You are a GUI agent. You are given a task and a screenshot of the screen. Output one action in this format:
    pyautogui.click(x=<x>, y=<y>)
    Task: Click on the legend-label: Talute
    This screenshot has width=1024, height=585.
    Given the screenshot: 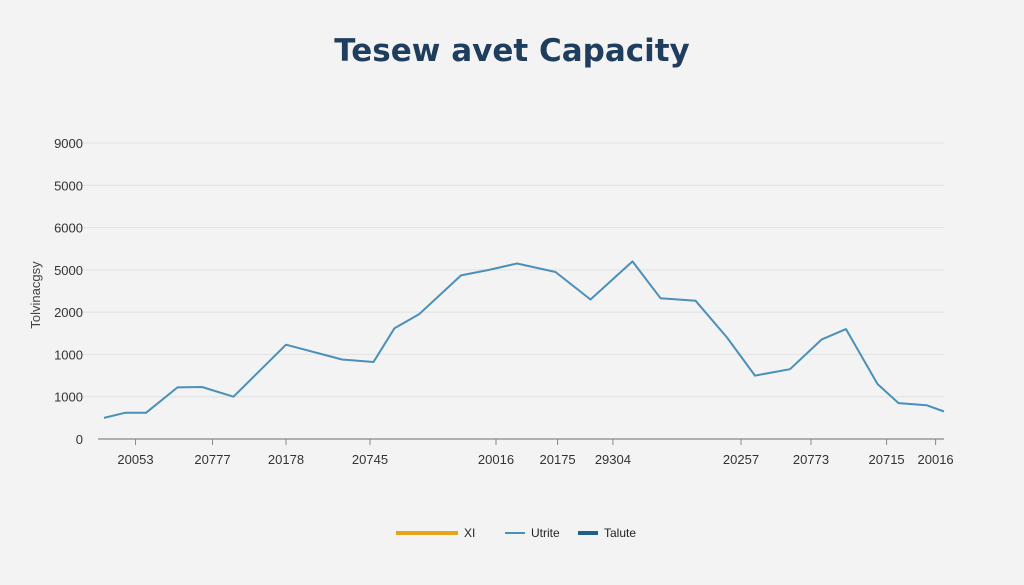 What is the action you would take?
    pyautogui.click(x=620, y=533)
    